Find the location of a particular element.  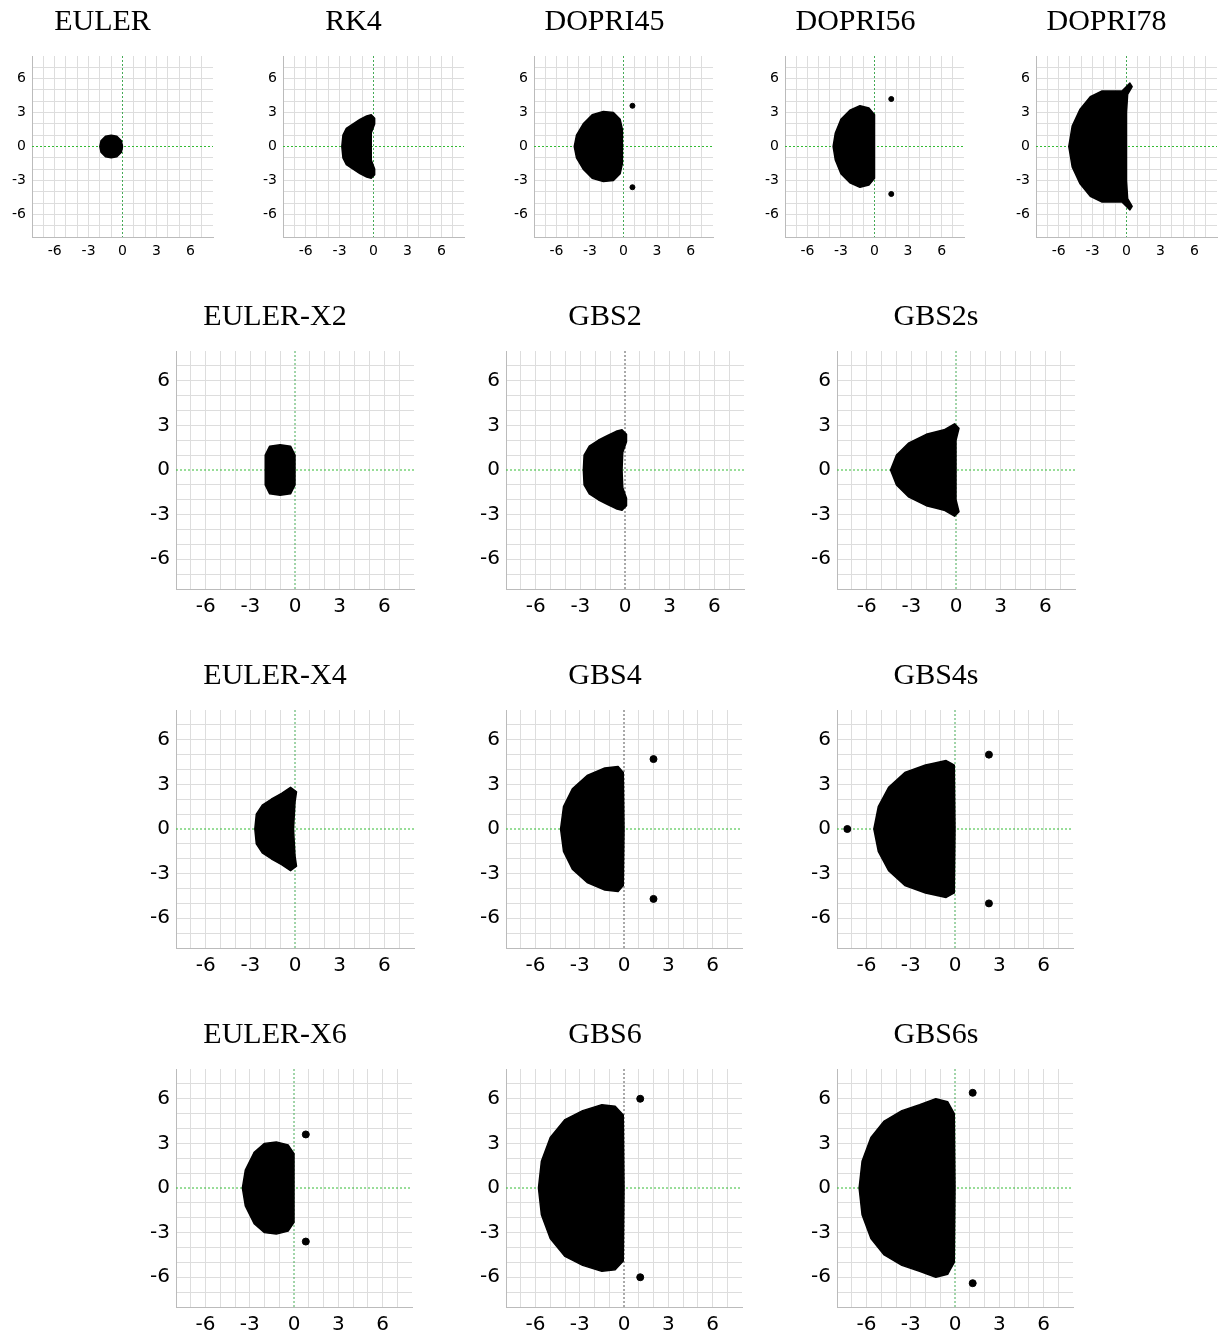

chart-title: DOPRI56 is located at coordinates (855, 19).